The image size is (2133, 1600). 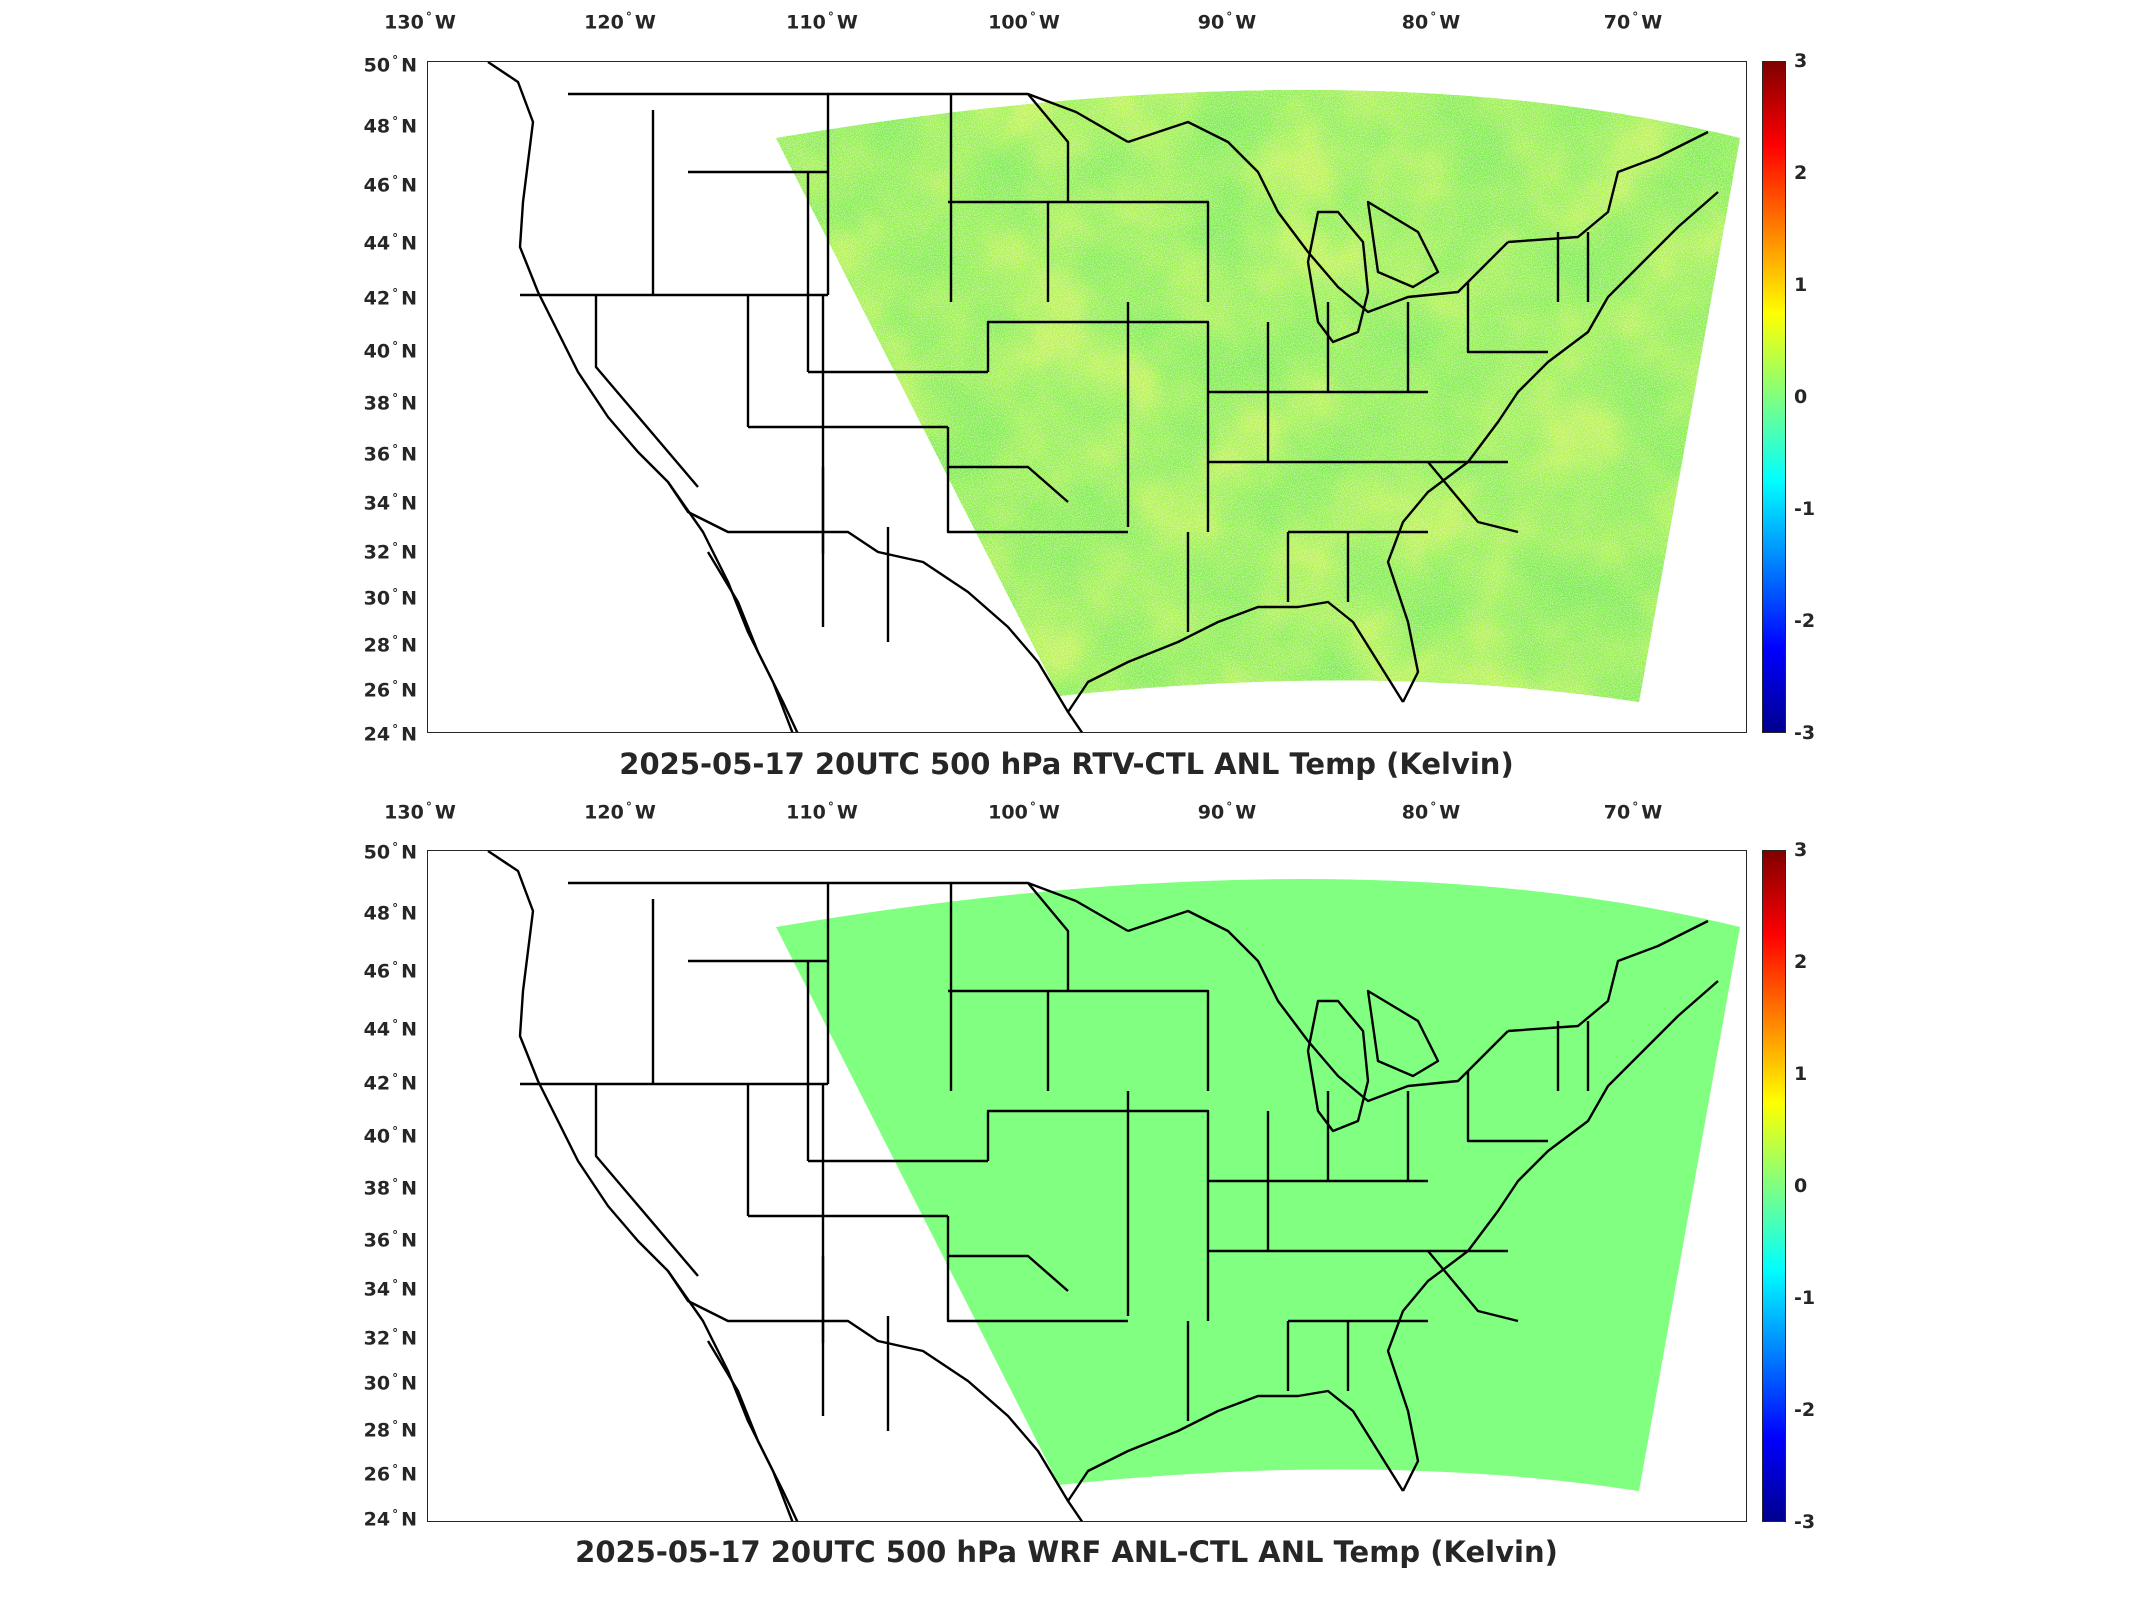 What do you see at coordinates (390, 1083) in the screenshot?
I see `latitude-tick-label: 42 ° N` at bounding box center [390, 1083].